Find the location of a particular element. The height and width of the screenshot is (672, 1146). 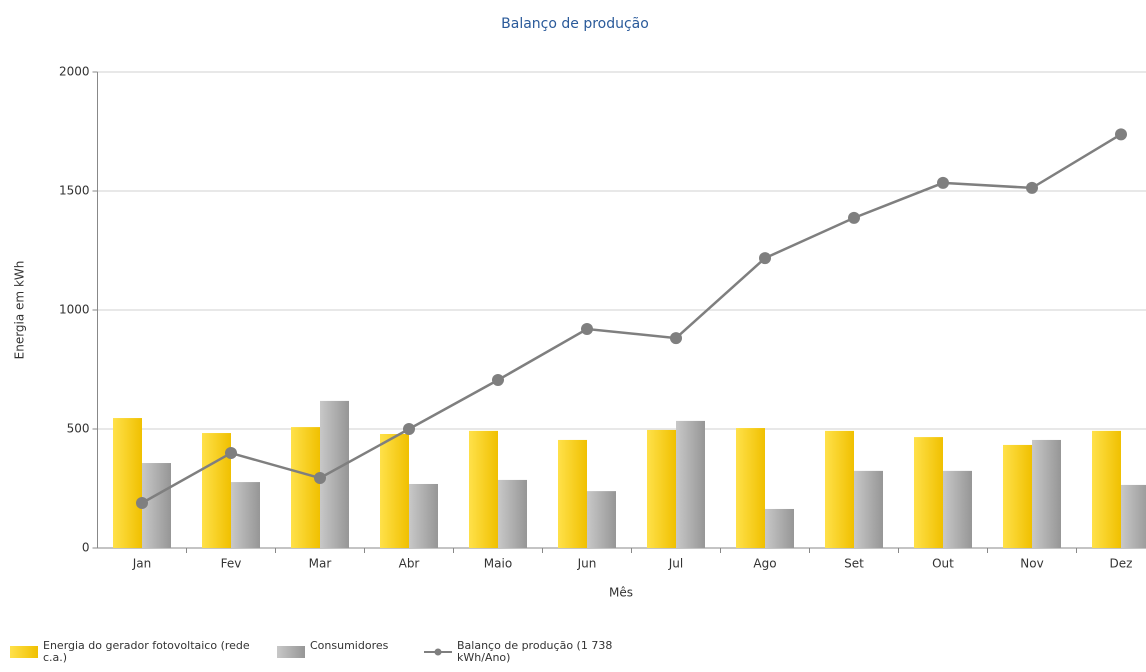

x-tick-label: Jul is located at coordinates (675, 564).